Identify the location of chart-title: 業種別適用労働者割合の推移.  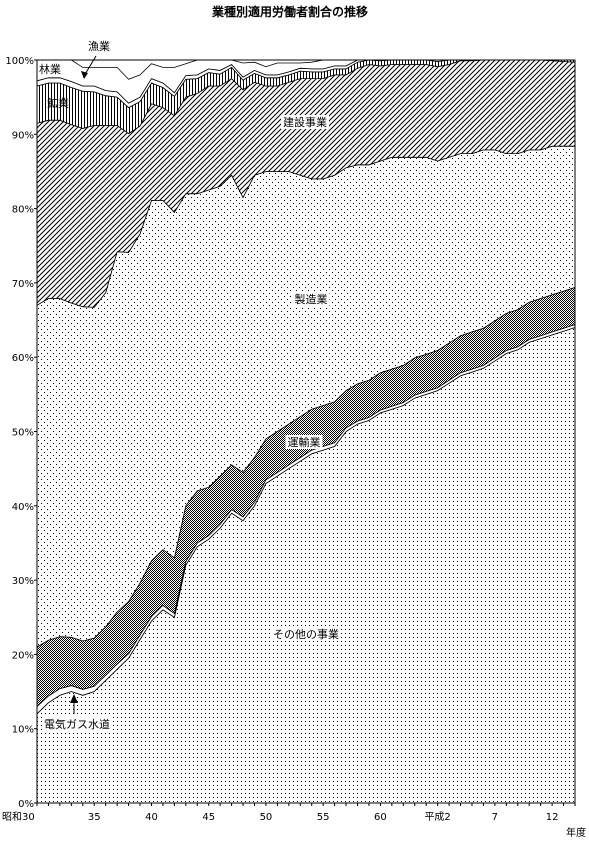
(289, 11).